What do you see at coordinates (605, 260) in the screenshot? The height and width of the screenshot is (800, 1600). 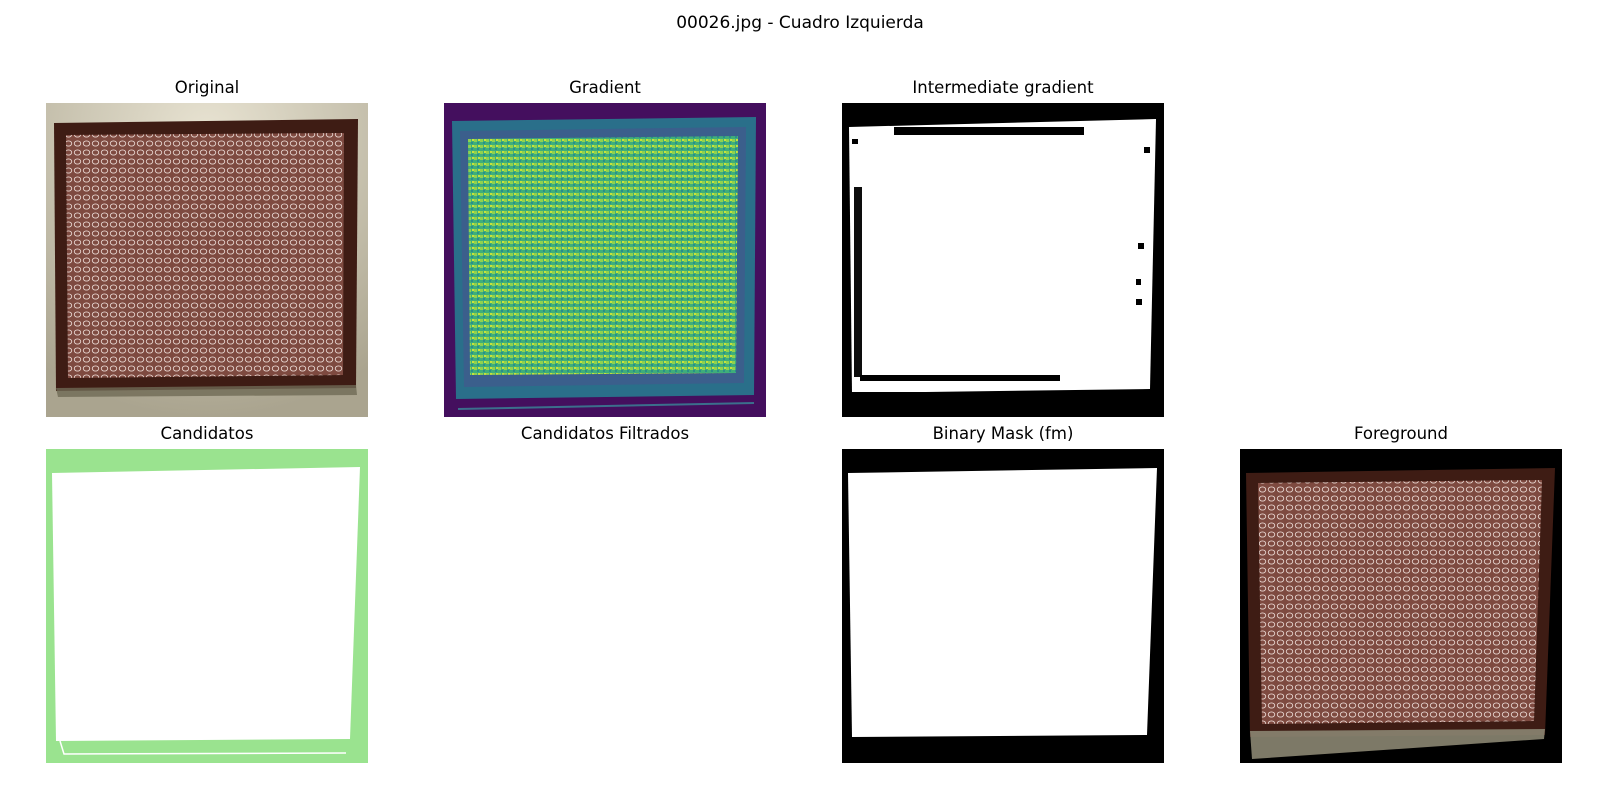 I see `gradient-image` at bounding box center [605, 260].